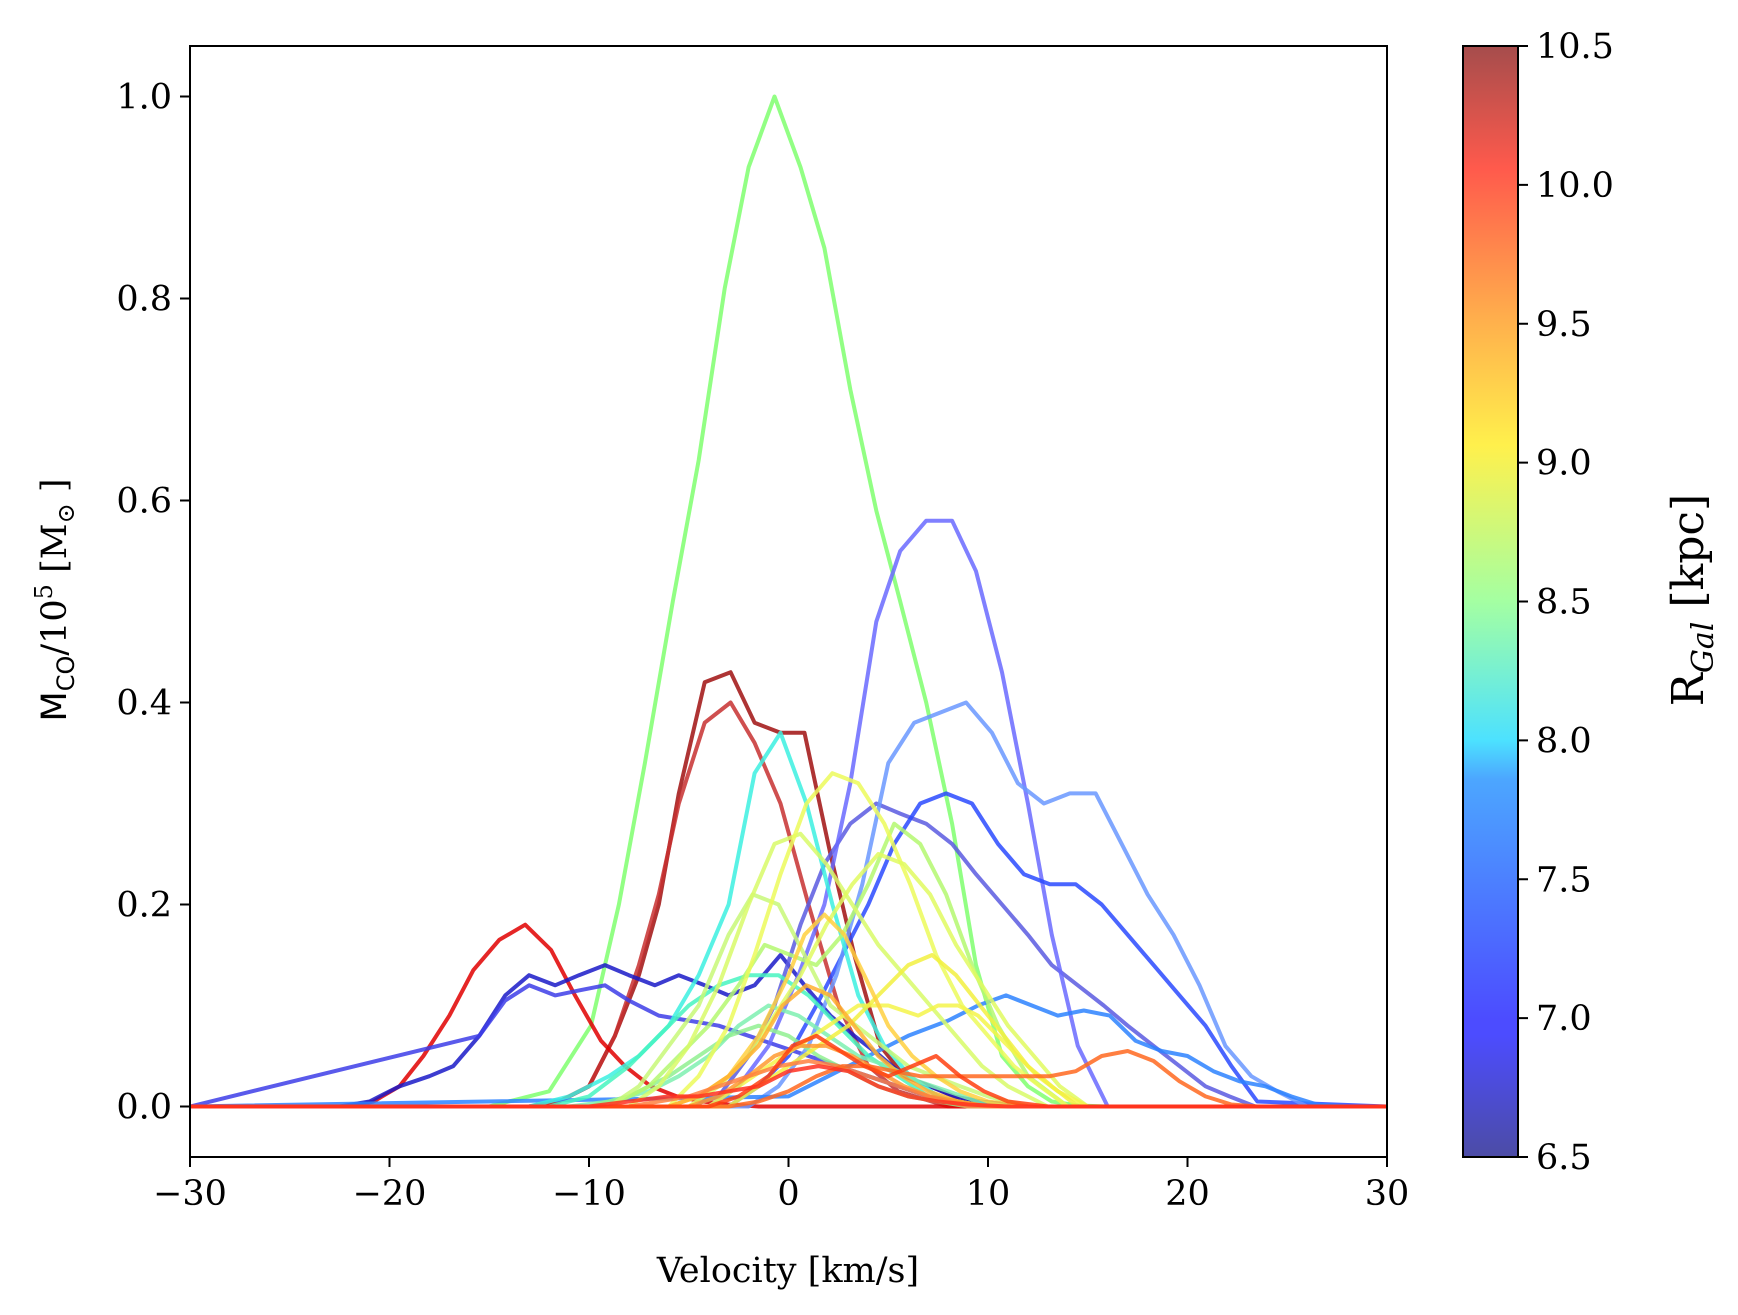 Image resolution: width=1738 pixels, height=1315 pixels. Describe the element at coordinates (390, 1194) in the screenshot. I see `x-tick-label: −20` at that location.